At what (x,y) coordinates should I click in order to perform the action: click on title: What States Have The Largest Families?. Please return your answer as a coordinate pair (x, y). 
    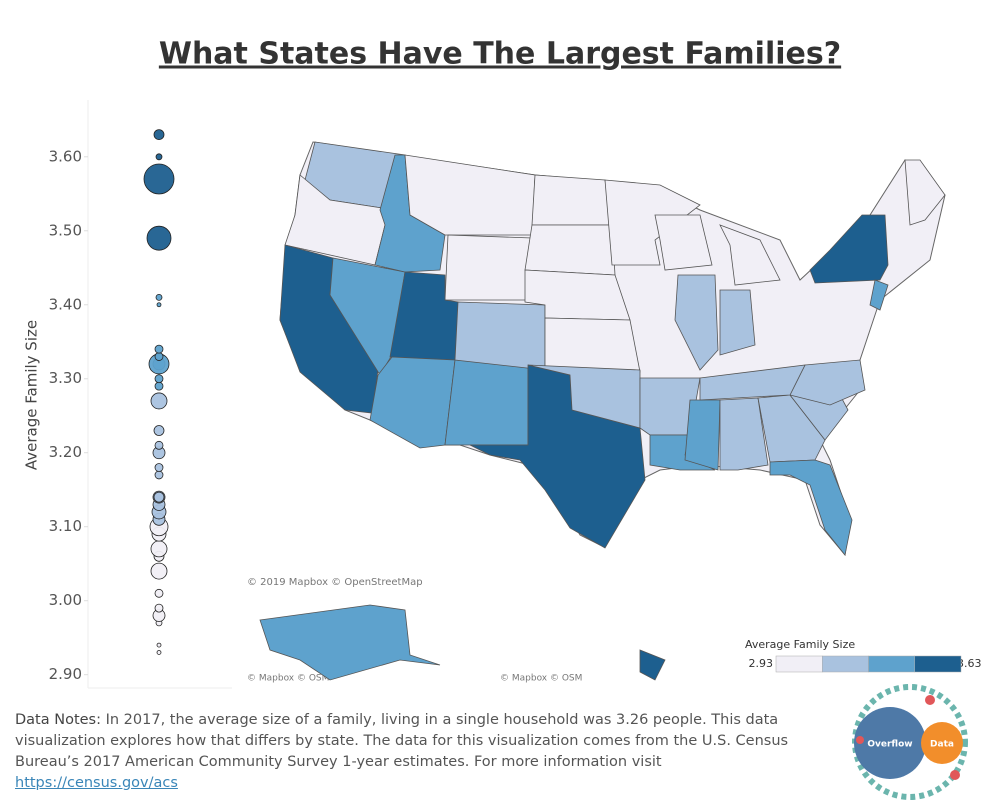
    Looking at the image, I should click on (500, 54).